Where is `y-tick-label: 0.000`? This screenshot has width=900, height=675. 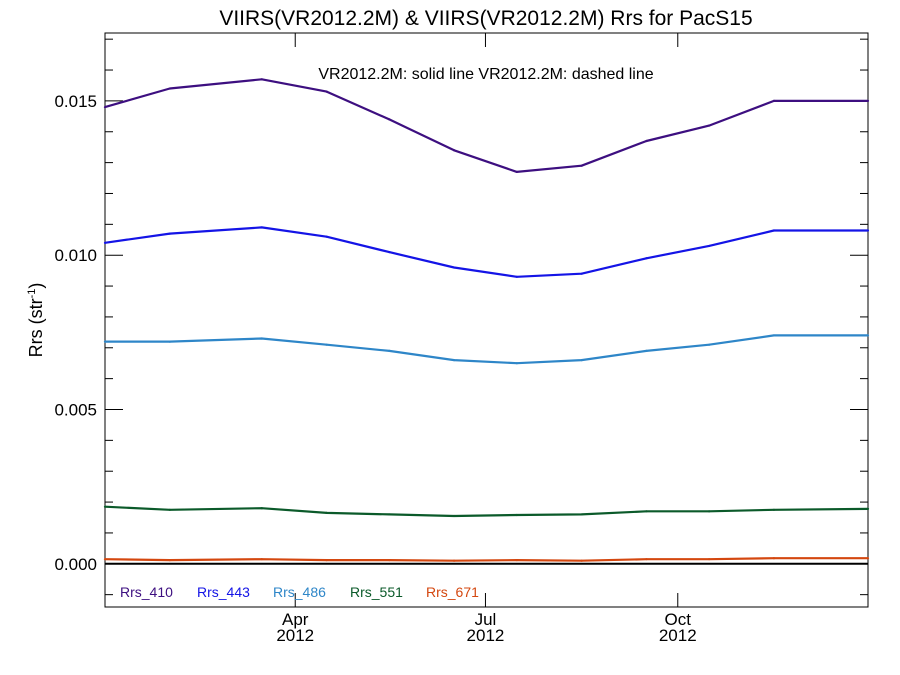 y-tick-label: 0.000 is located at coordinates (75, 564).